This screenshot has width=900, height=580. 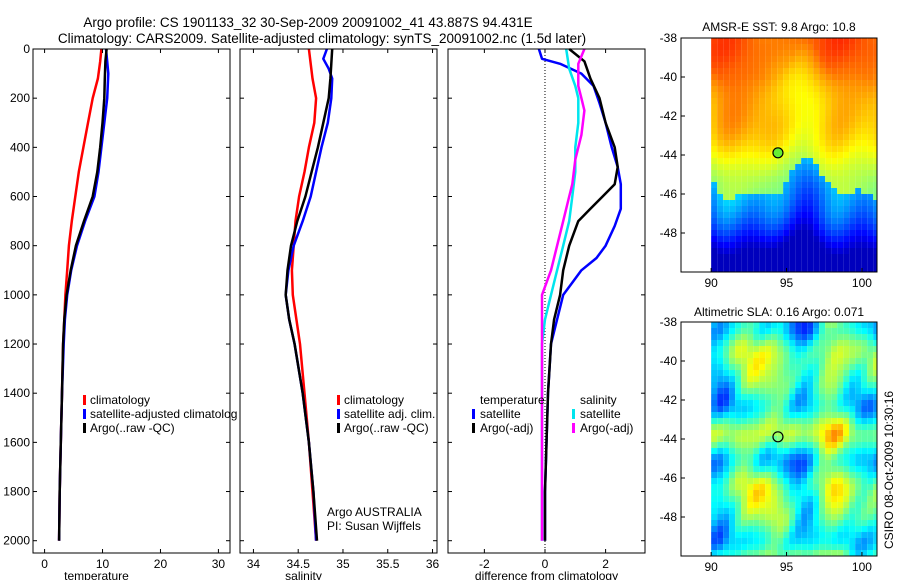 I want to click on x-axis-label: difference from climatology, so click(x=546, y=574).